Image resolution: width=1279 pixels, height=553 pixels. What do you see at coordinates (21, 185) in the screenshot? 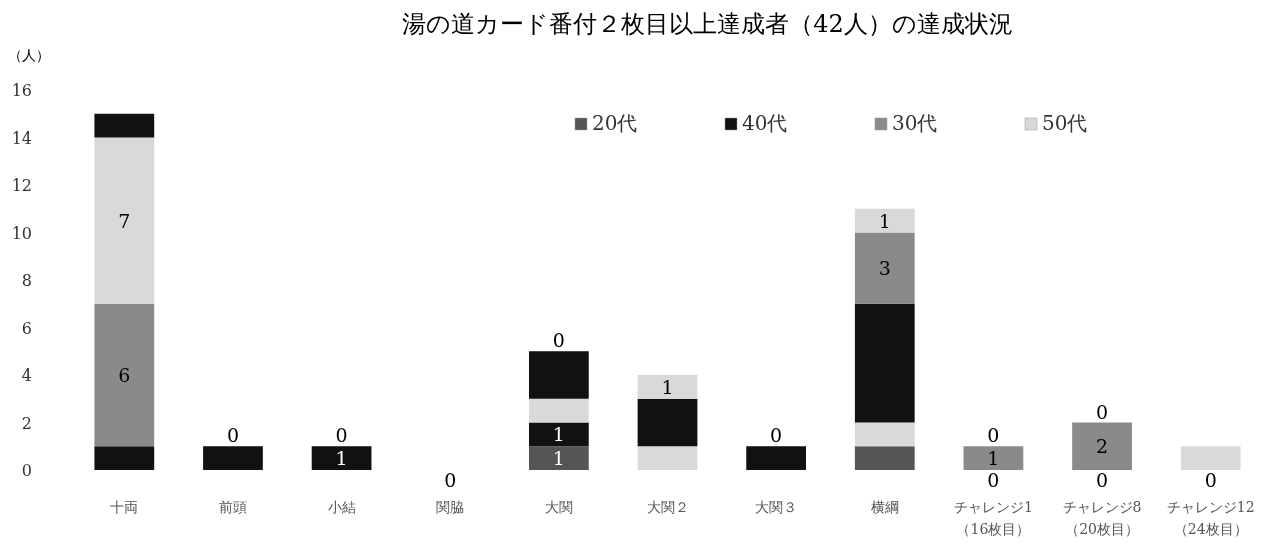
I see `y-tick-label: 12` at bounding box center [21, 185].